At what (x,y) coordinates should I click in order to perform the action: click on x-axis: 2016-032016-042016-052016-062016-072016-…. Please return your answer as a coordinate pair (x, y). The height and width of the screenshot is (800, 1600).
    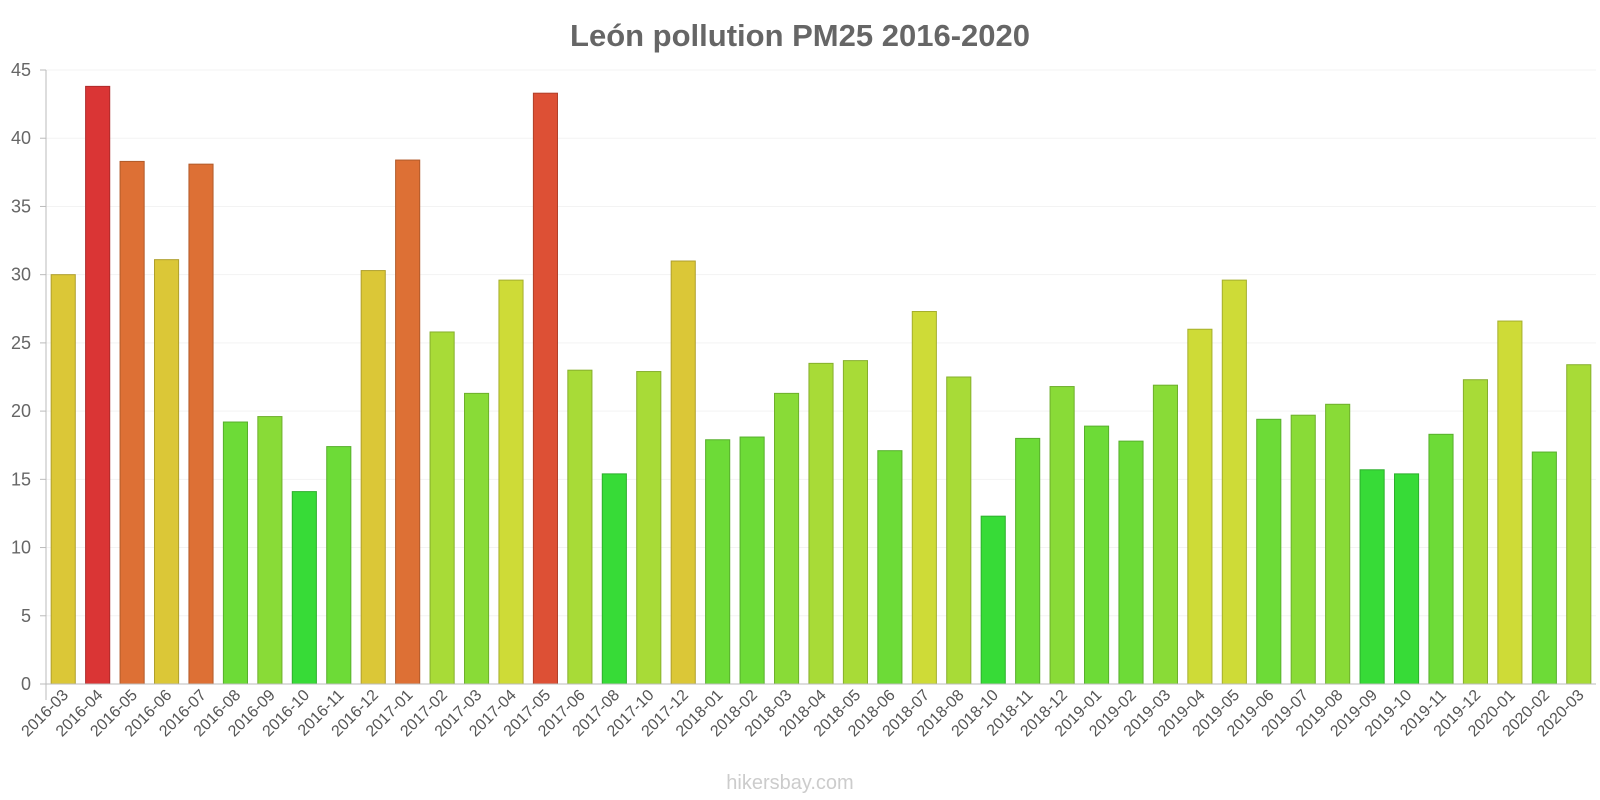
    Looking at the image, I should click on (807, 711).